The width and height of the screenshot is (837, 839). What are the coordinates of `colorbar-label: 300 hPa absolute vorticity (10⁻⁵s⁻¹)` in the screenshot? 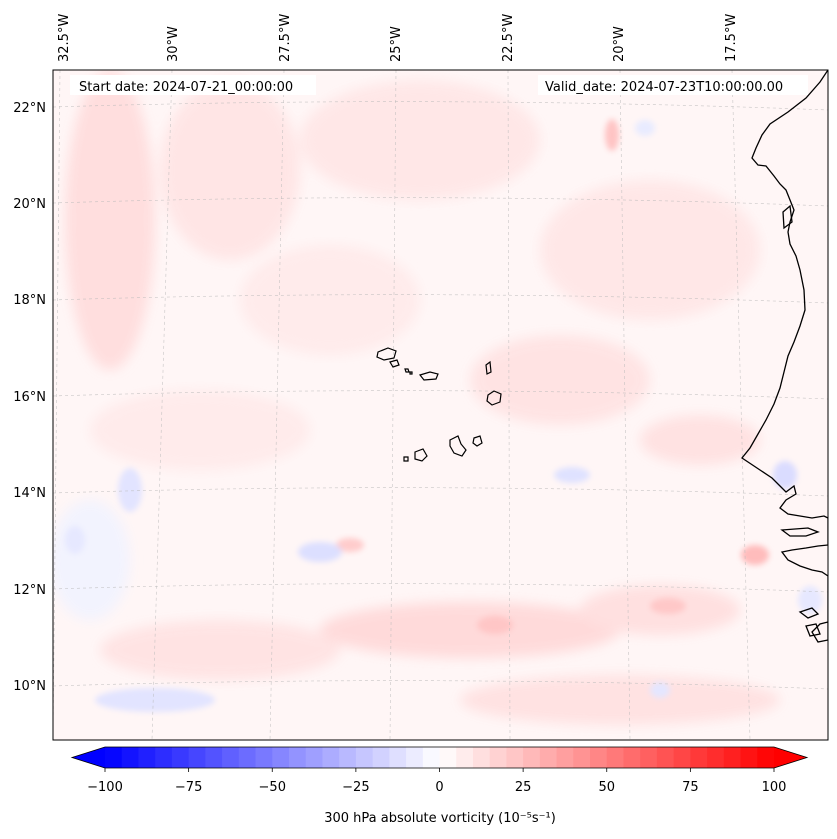 It's located at (440, 818).